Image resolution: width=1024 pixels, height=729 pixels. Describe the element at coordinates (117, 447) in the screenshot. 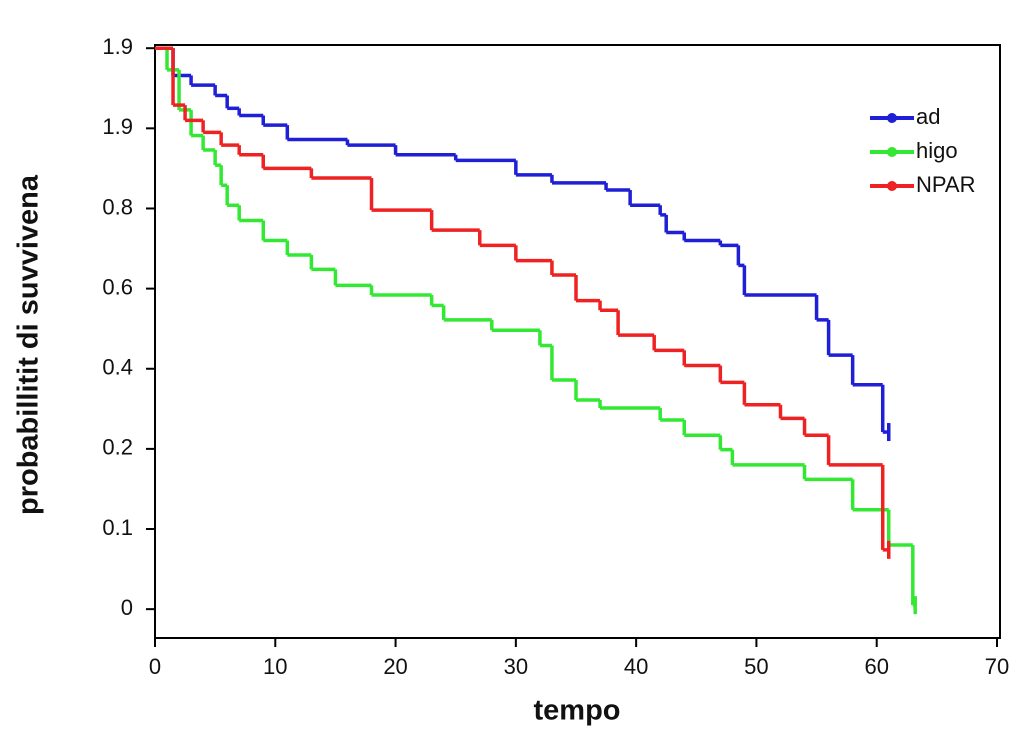

I see `y-tick-label: 0.2` at that location.